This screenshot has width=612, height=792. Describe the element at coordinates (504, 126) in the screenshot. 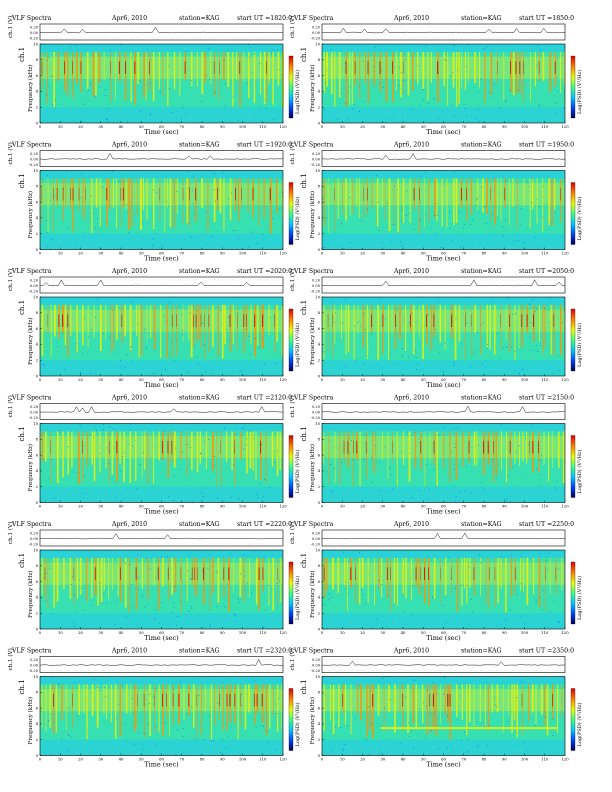

I see `x-tick-label: 90` at that location.